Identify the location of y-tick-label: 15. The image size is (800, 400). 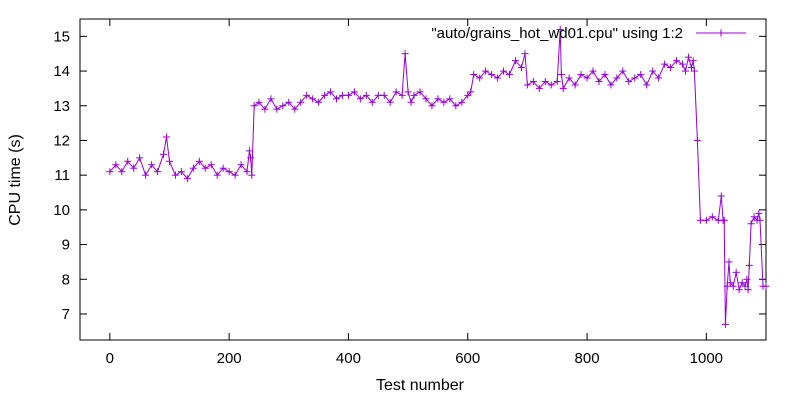
(61, 36).